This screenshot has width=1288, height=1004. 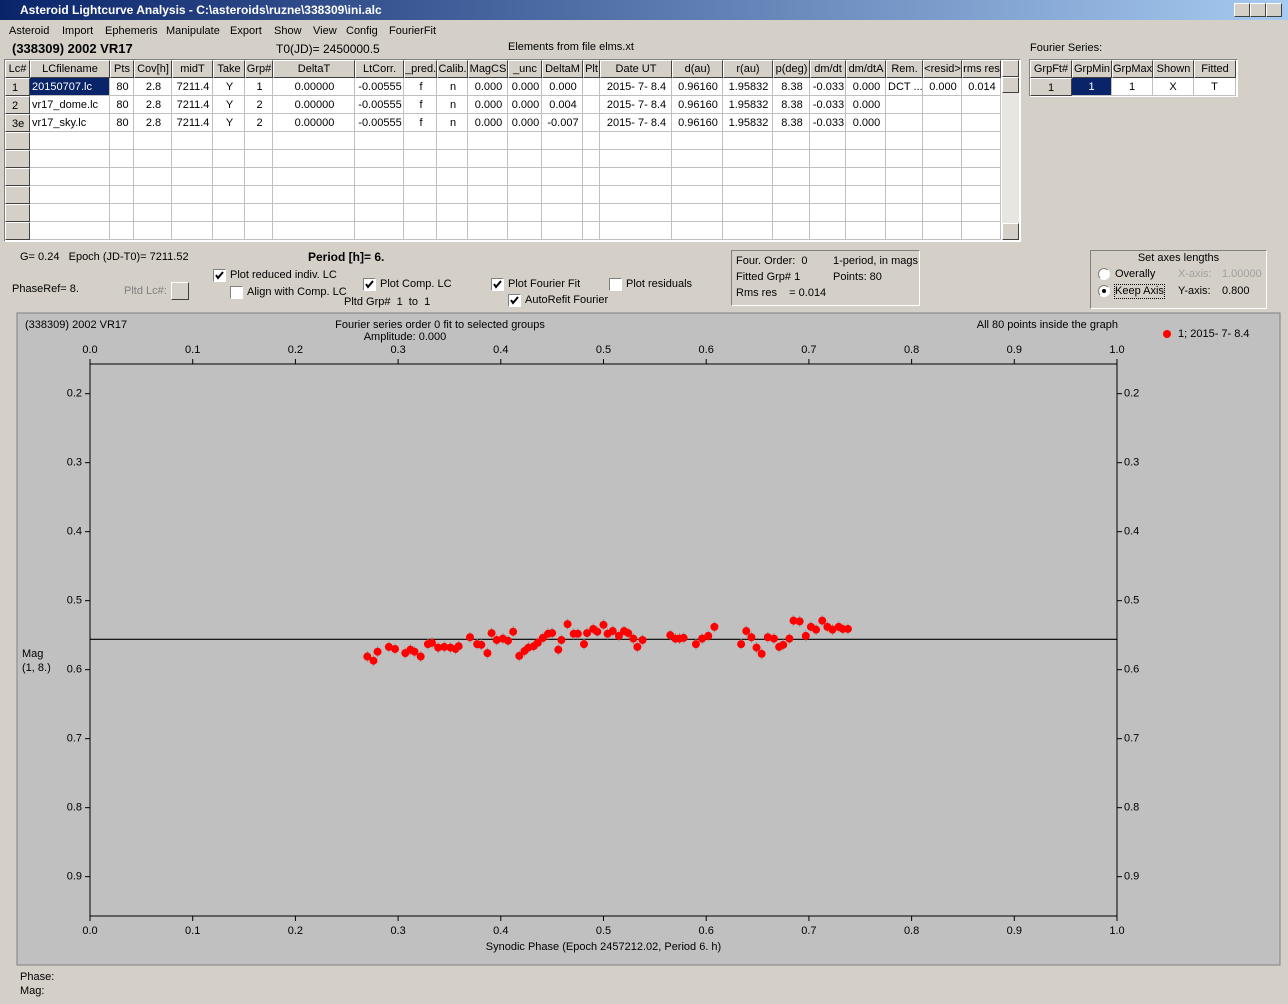 What do you see at coordinates (544, 284) in the screenshot?
I see `checkbox-label: Plot Fourier Fit` at bounding box center [544, 284].